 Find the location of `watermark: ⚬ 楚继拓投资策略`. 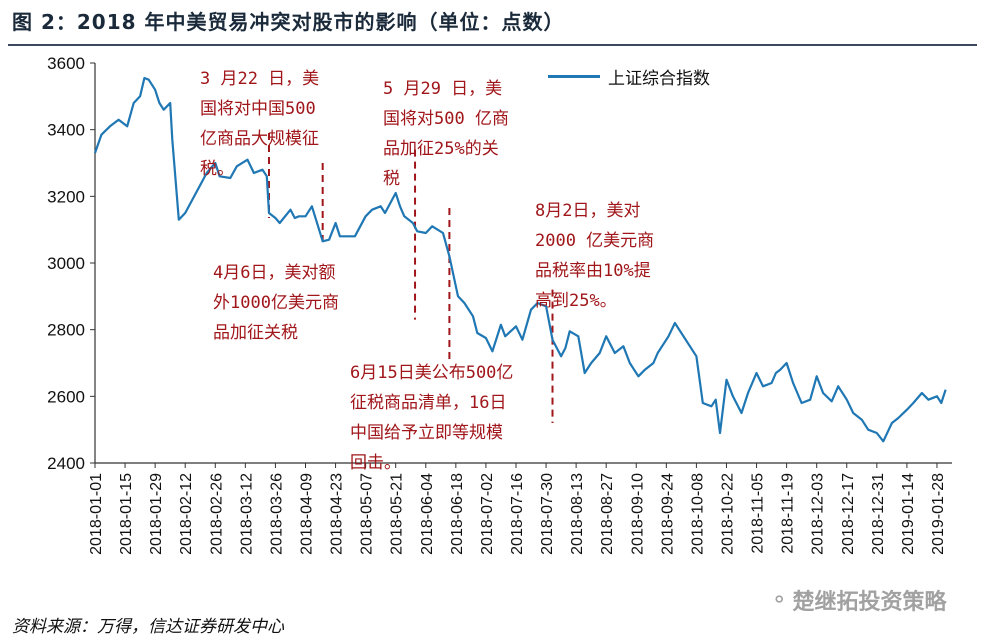

watermark: ⚬ 楚继拓投资策略 is located at coordinates (858, 600).